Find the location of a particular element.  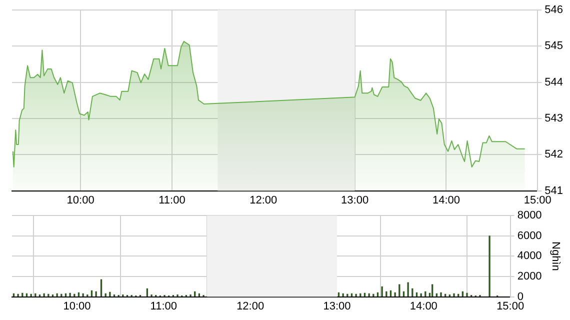

y-axis-title: Nghìn is located at coordinates (555, 256).